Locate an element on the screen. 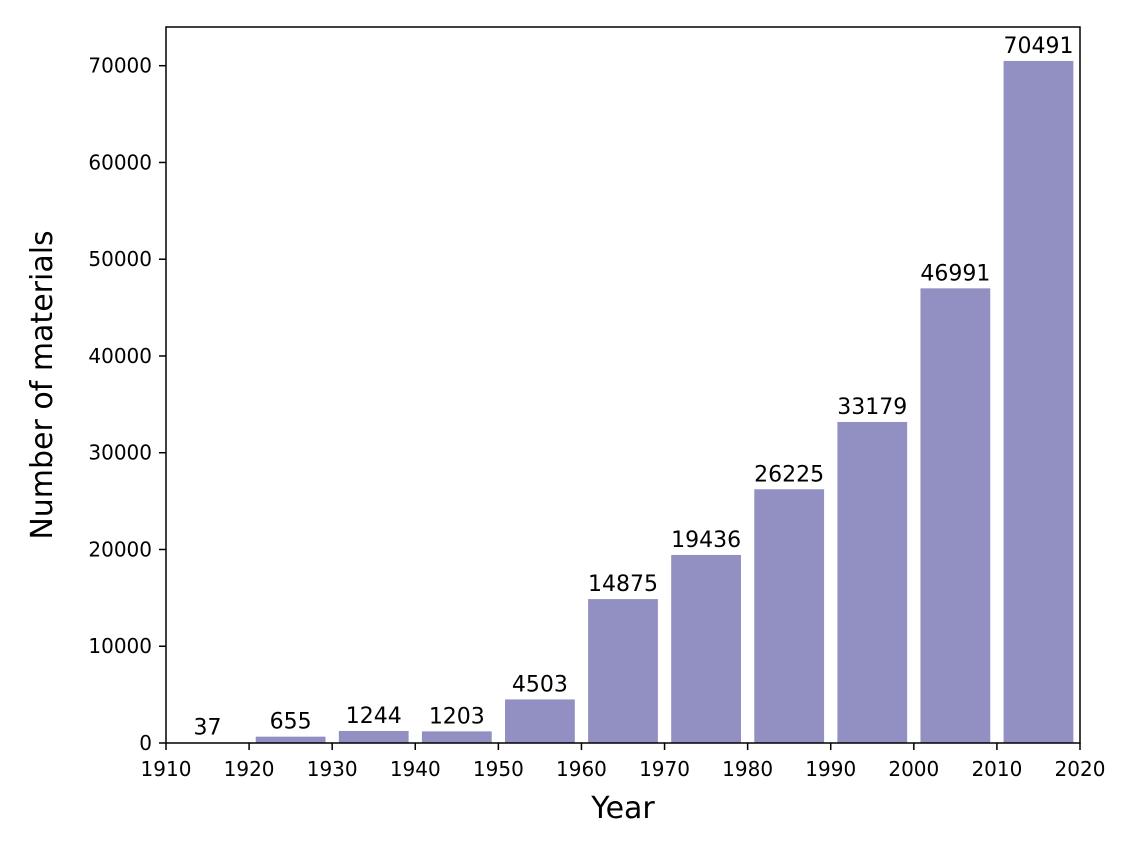 The image size is (1139, 854). y-tick-label: 70000 is located at coordinates (120, 66).